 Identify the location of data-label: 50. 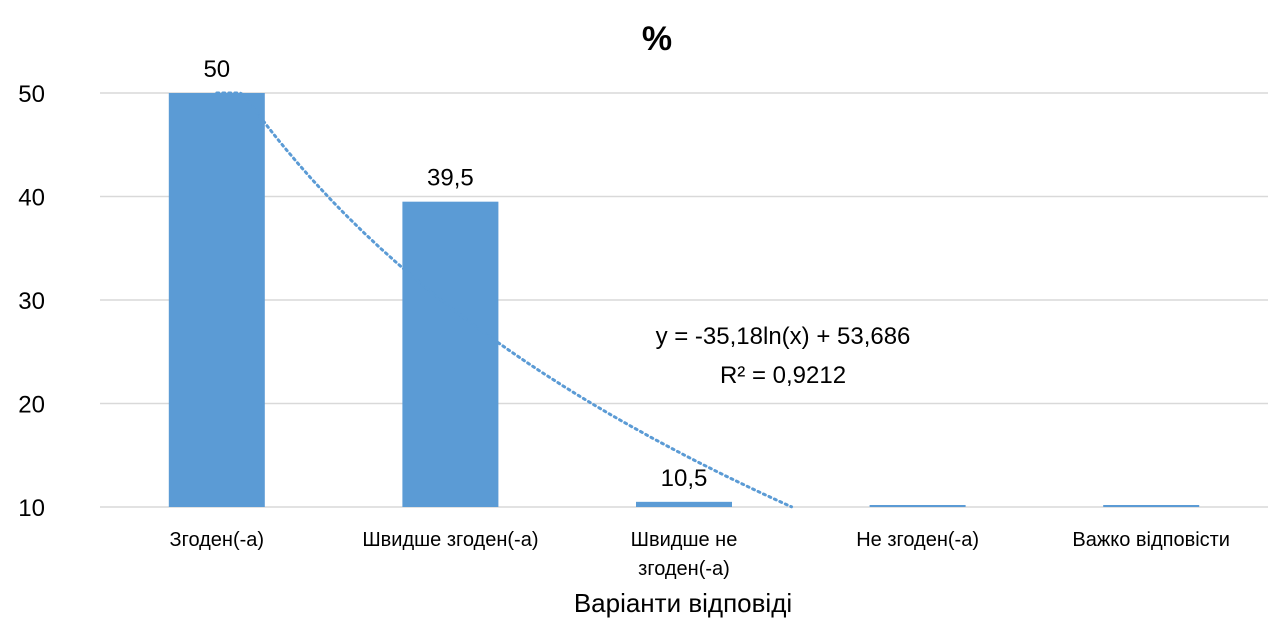
(216, 69).